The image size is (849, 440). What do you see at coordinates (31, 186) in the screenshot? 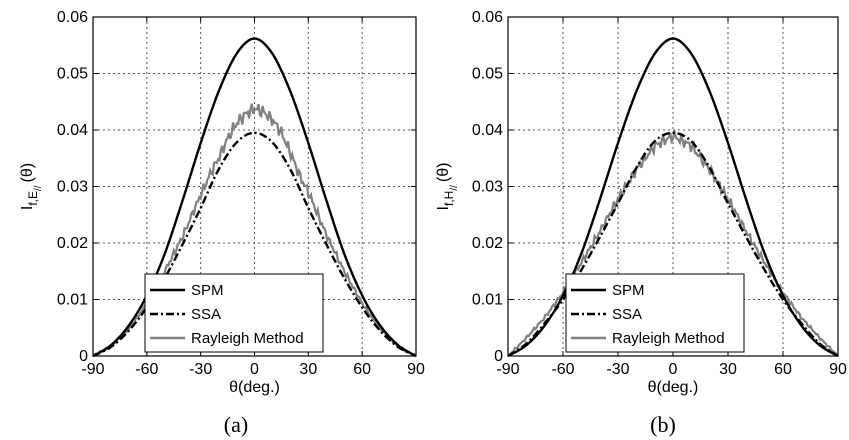
I see `y-axis-label: If,E//(θ)` at bounding box center [31, 186].